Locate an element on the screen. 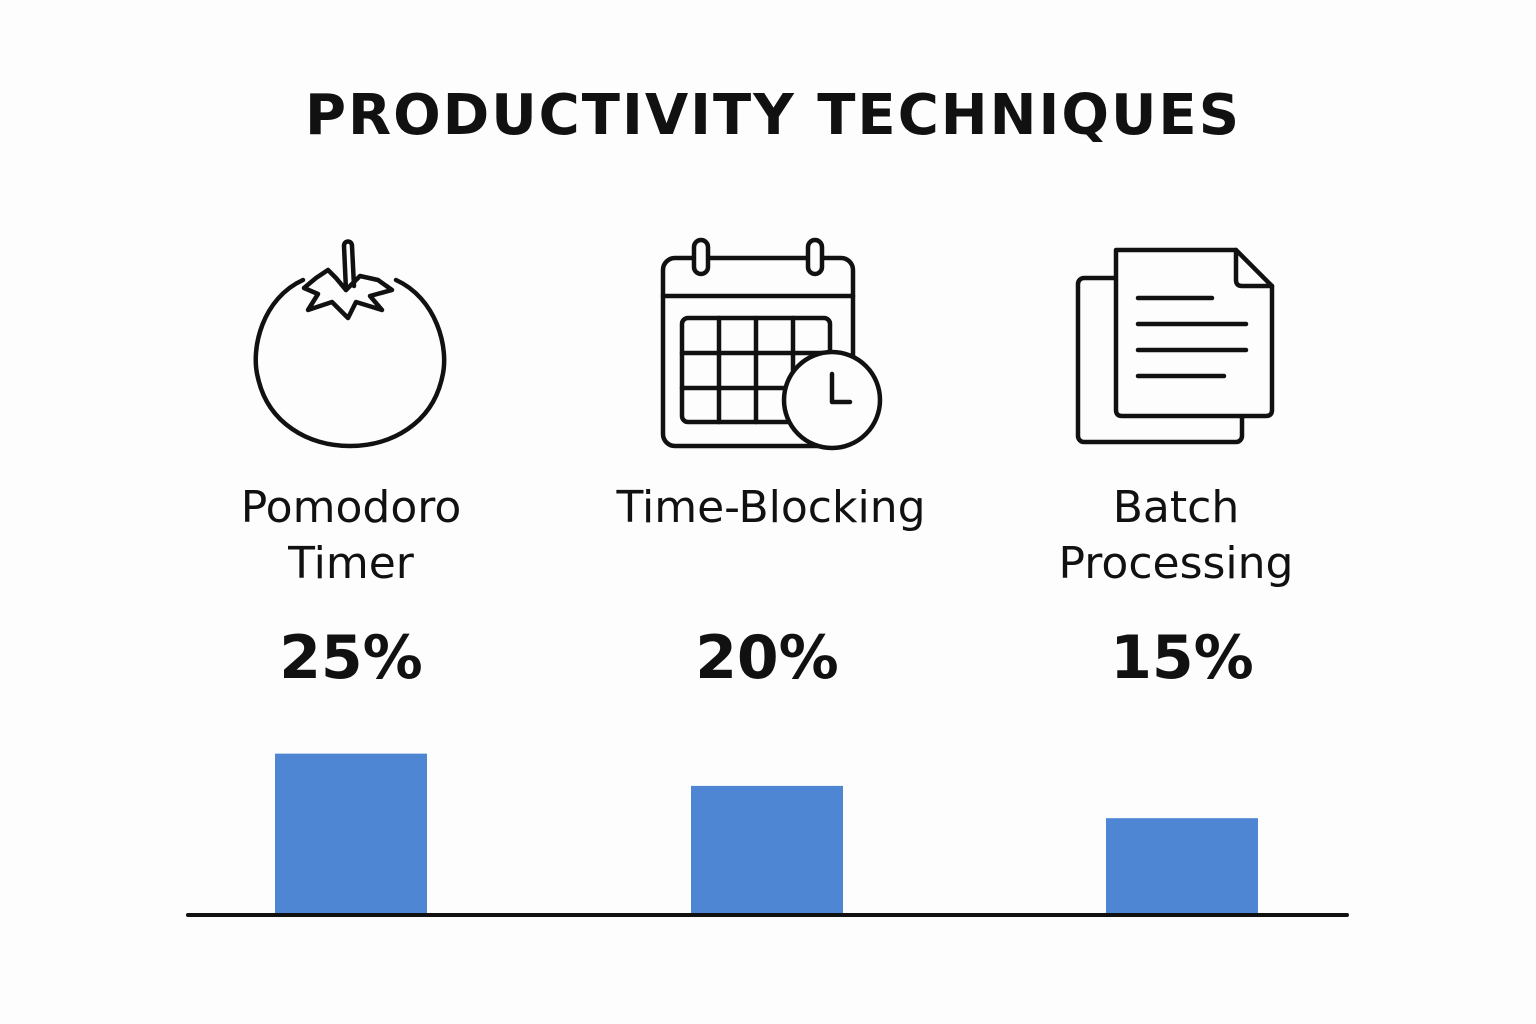 This screenshot has height=1024, width=1536. calendar-clock-icon is located at coordinates (772, 344).